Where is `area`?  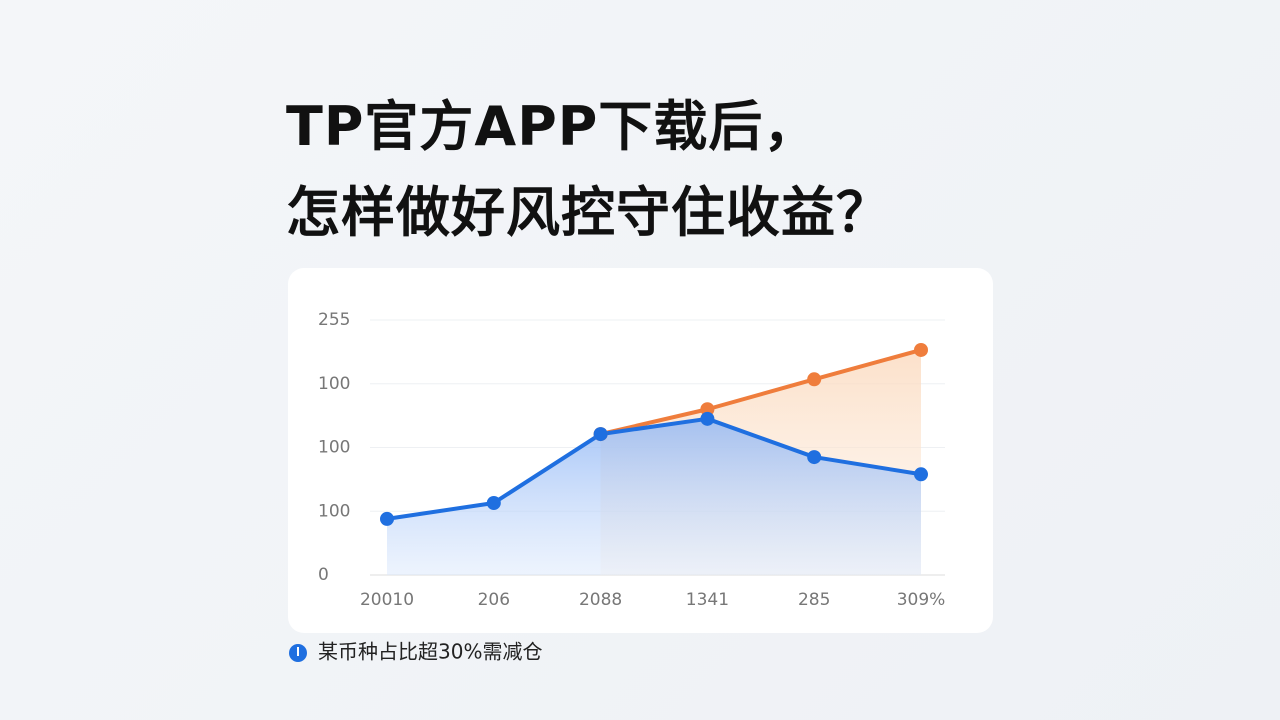
area is located at coordinates (654, 496).